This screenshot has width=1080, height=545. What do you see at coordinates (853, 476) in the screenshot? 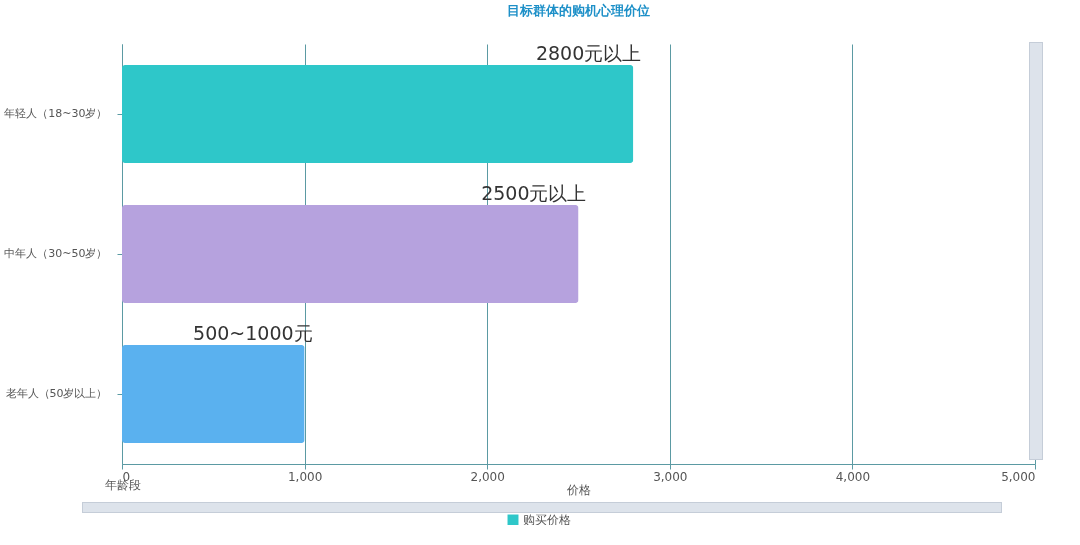
I see `x-tick-label: 4,000` at bounding box center [853, 476].